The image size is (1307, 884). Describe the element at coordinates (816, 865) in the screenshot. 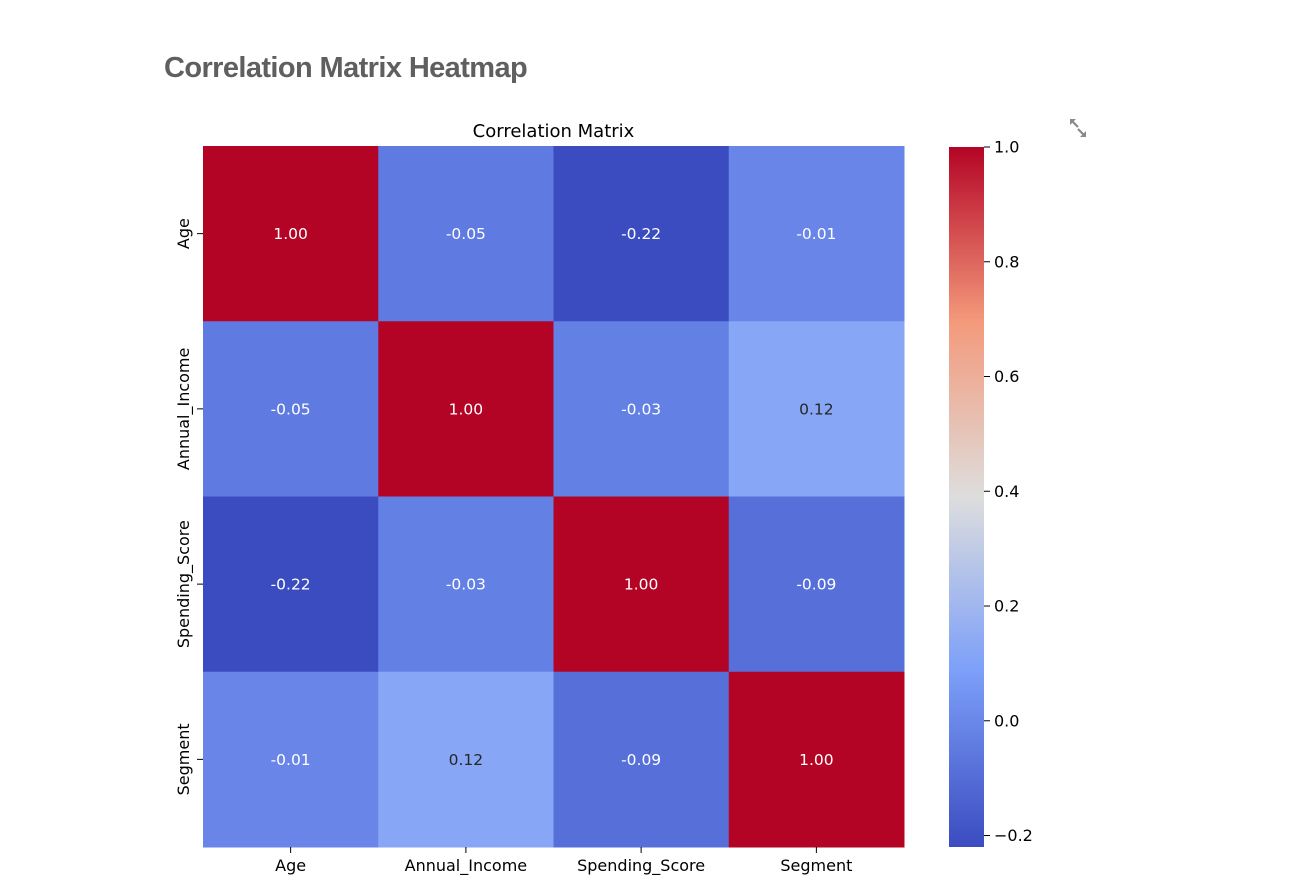

I see `x-tick-label: Segment` at that location.